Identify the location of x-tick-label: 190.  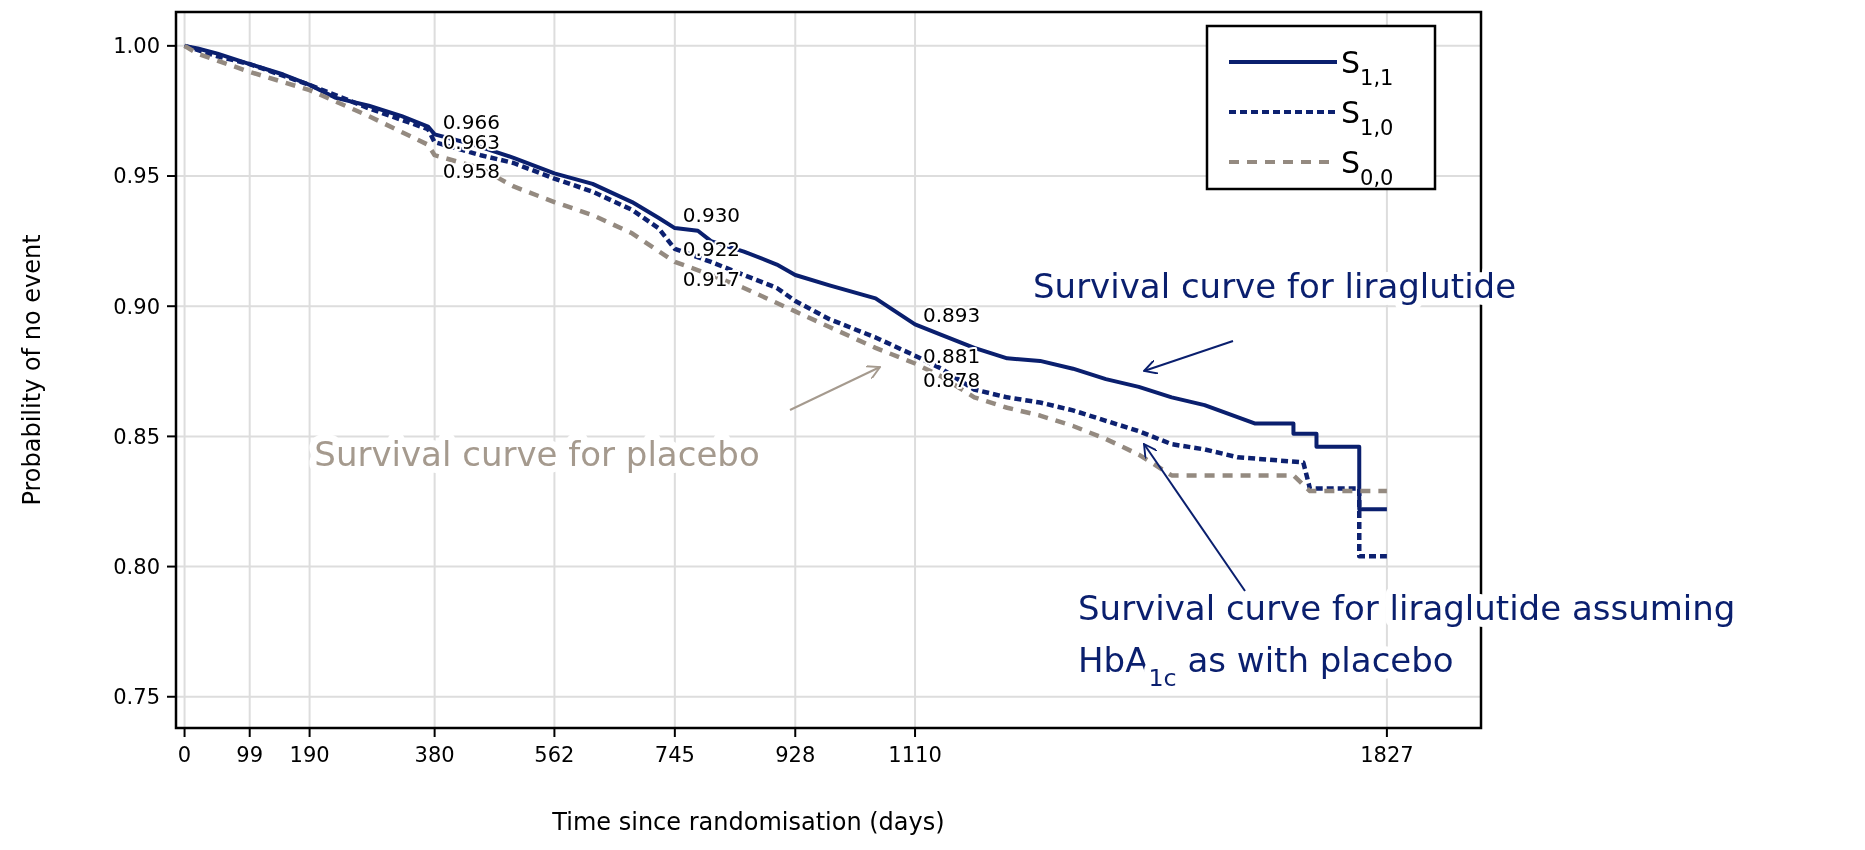
(309, 755).